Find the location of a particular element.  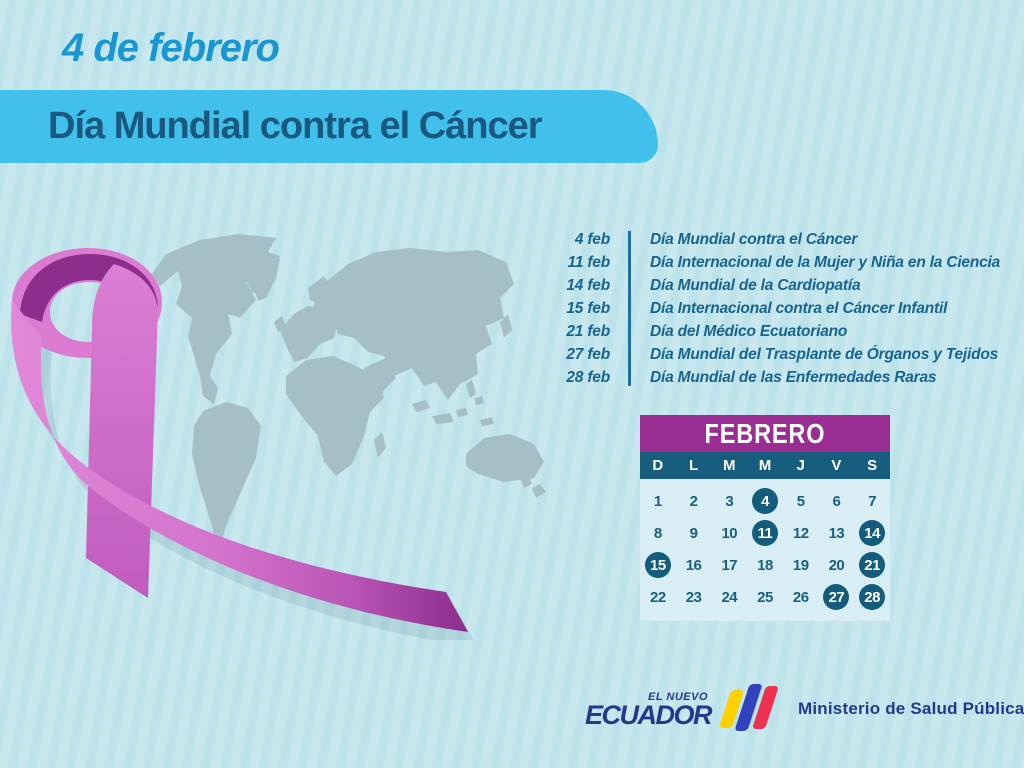

south-america-shape is located at coordinates (226, 478).